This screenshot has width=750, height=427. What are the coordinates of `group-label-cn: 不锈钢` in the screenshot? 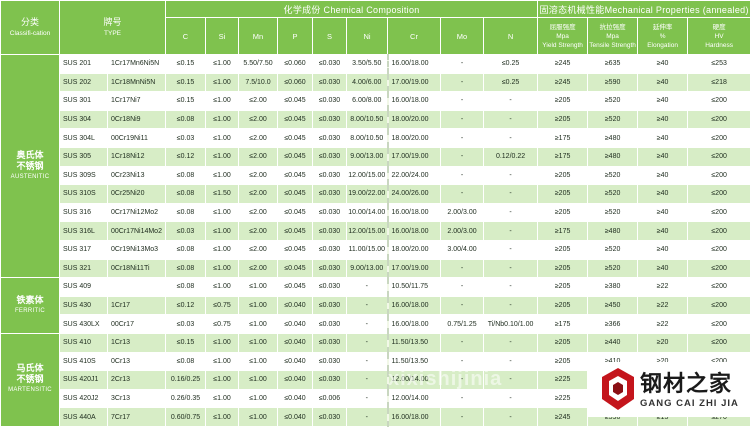 It's located at (30, 166).